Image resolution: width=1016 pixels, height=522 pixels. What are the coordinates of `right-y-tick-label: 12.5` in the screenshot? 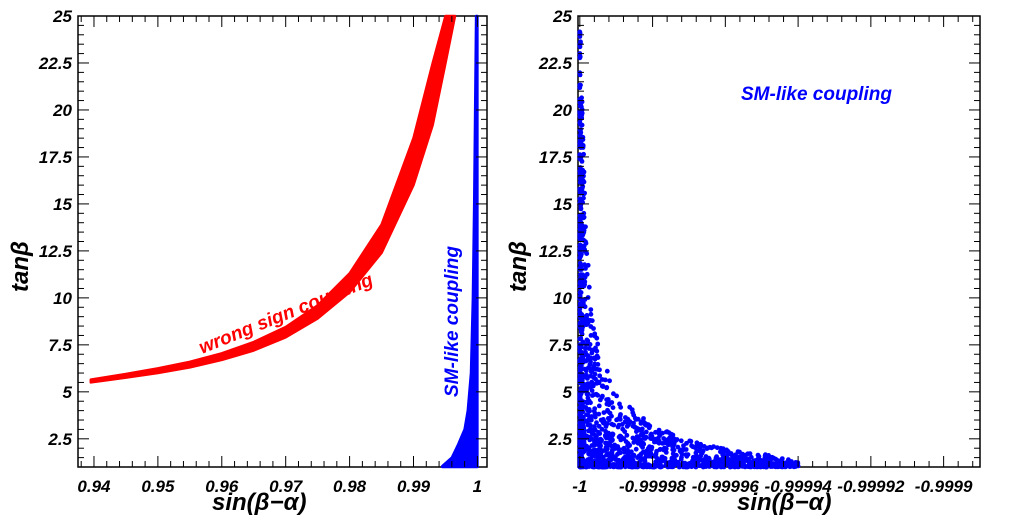 It's located at (556, 251).